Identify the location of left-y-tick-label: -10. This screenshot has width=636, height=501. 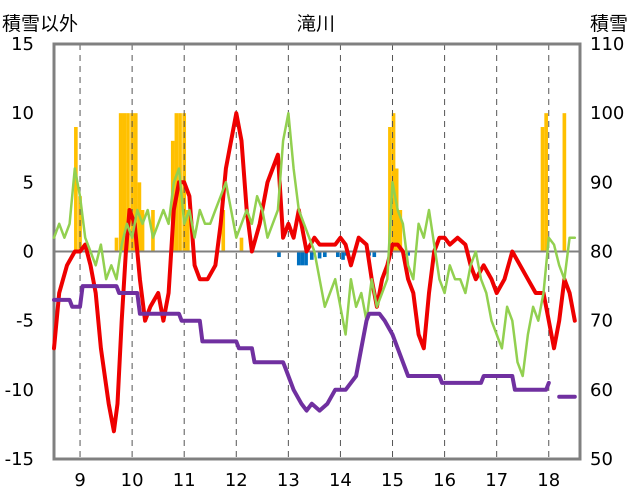
(19, 390).